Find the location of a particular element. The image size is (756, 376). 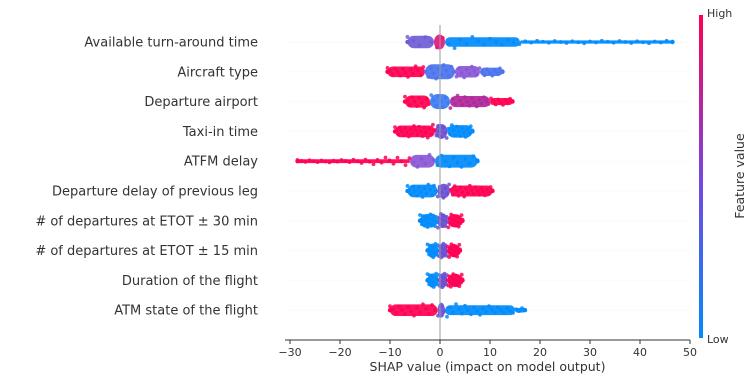

colorbar-high-label: High is located at coordinates (719, 13).